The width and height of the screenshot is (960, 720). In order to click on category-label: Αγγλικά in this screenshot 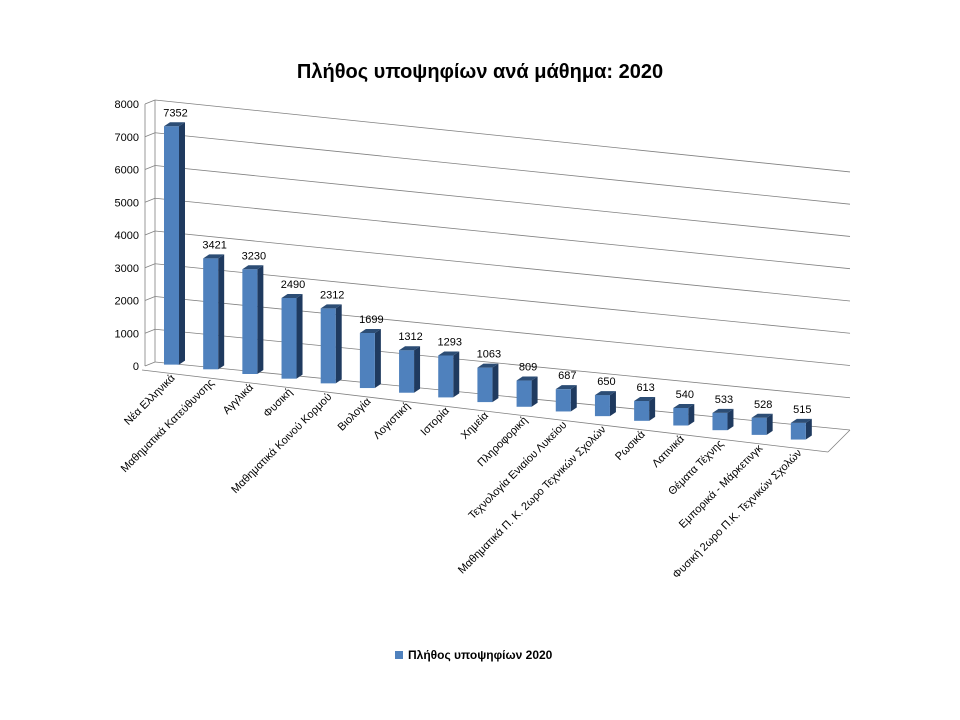, I will do `click(239, 399)`.